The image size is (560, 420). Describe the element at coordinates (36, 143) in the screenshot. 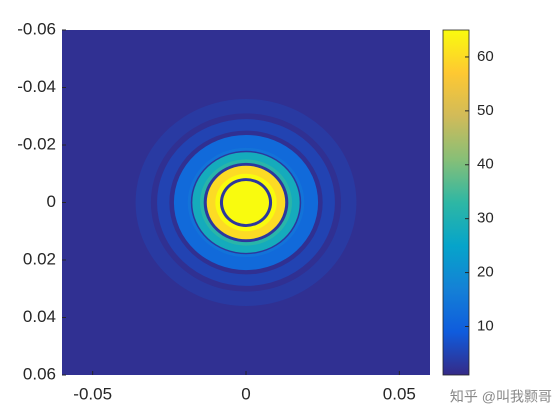

I see `y-tick-label: -0.02` at that location.